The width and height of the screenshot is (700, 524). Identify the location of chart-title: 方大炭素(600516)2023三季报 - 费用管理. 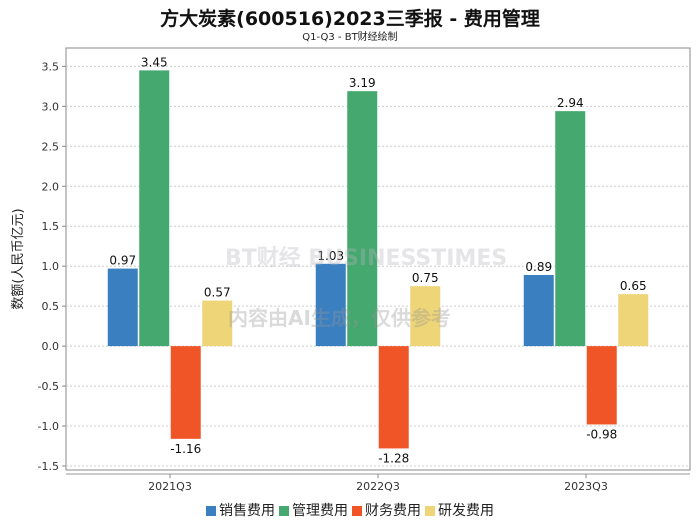
(350, 19).